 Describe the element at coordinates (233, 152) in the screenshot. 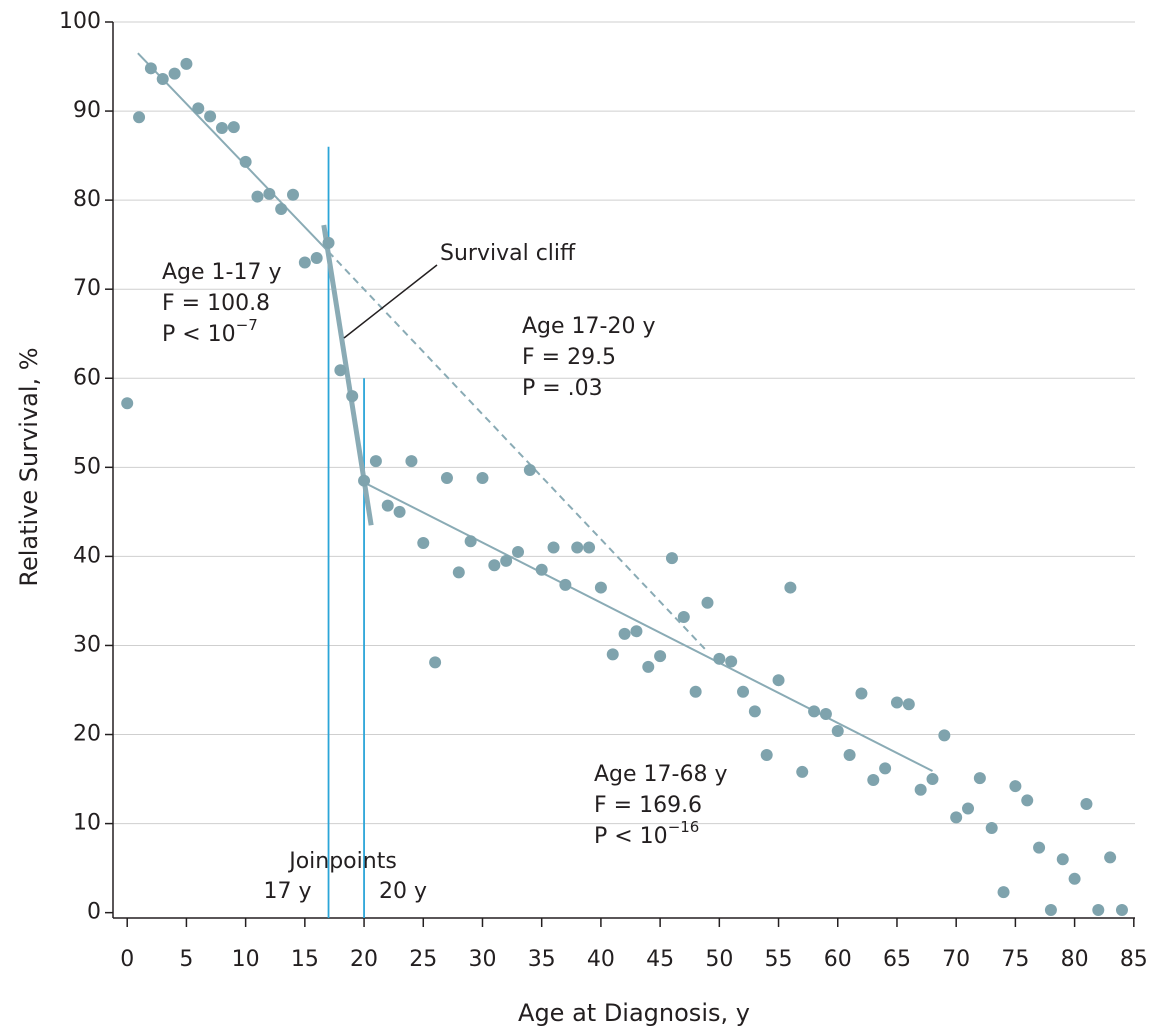

I see `fit-line` at that location.